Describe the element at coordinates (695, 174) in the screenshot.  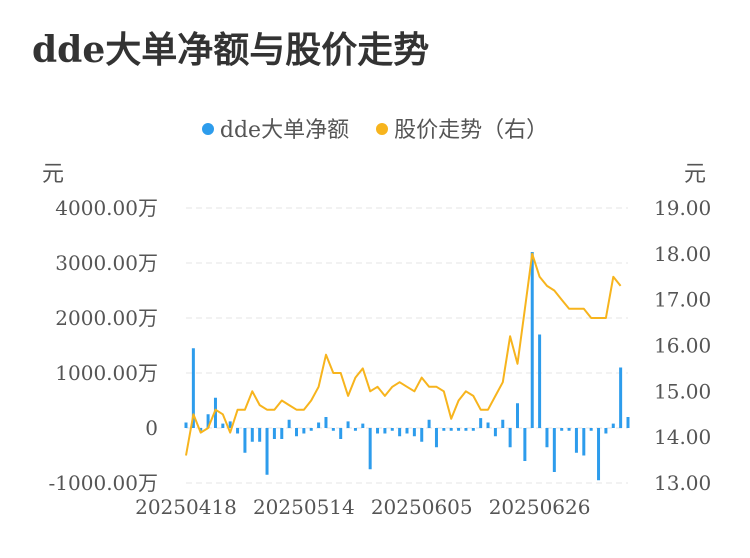
I see `right-axis-unit: 元` at that location.